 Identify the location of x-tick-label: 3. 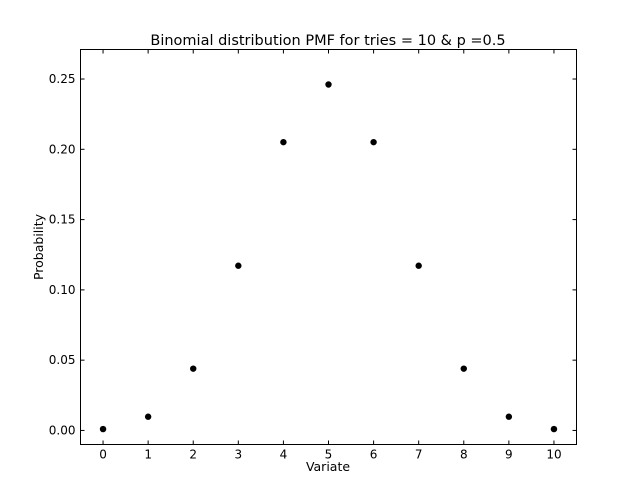
(238, 455).